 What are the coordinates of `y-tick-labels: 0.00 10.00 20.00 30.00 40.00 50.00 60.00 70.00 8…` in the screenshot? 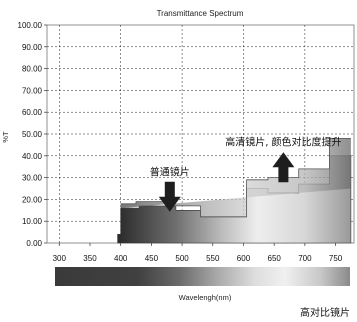 It's located at (32, 134).